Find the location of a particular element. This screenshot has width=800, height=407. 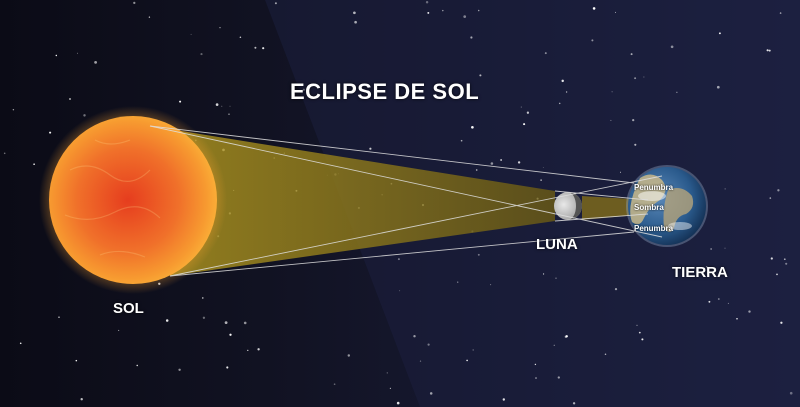

sun-texture is located at coordinates (112, 198).